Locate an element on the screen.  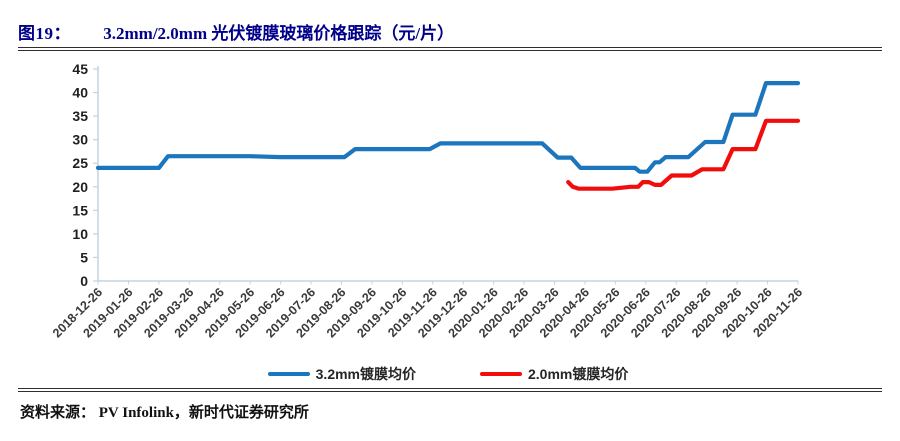
figure-header: 图19： 3.2mm/2.0mm 光伏镀膜玻璃价格跟踪（元/片） is located at coordinates (236, 31).